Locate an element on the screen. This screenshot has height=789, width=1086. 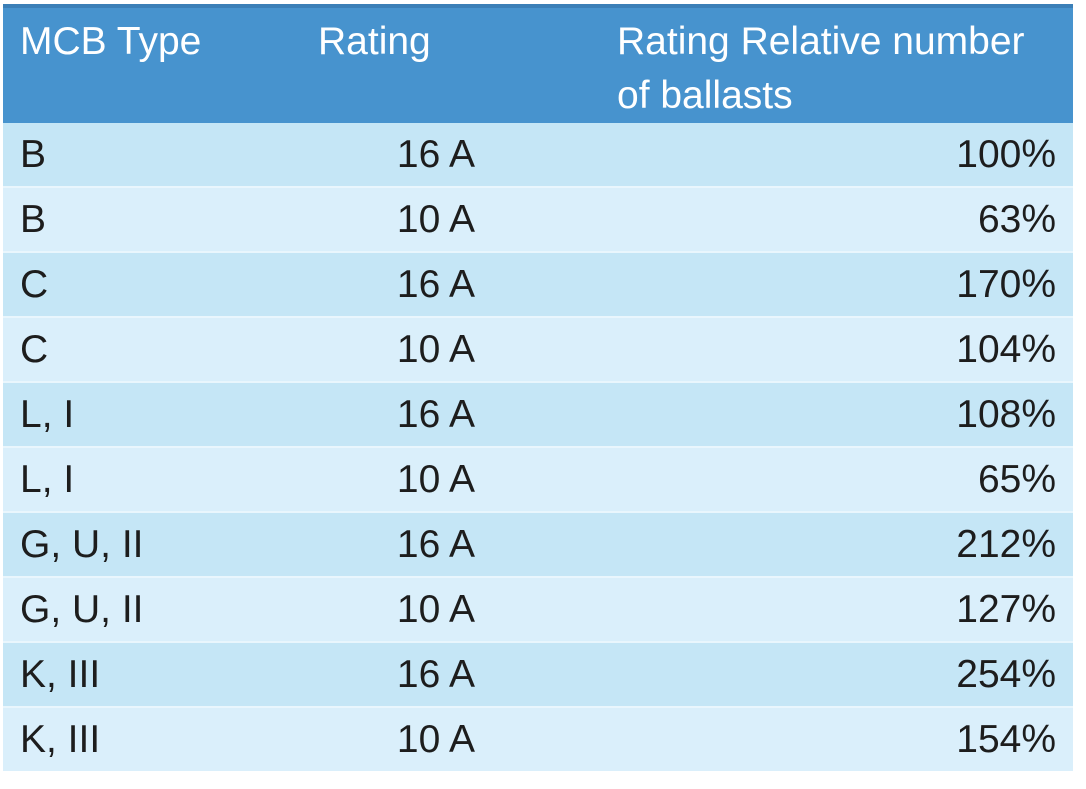
cell-relative-ballasts: 254% is located at coordinates (1006, 674).